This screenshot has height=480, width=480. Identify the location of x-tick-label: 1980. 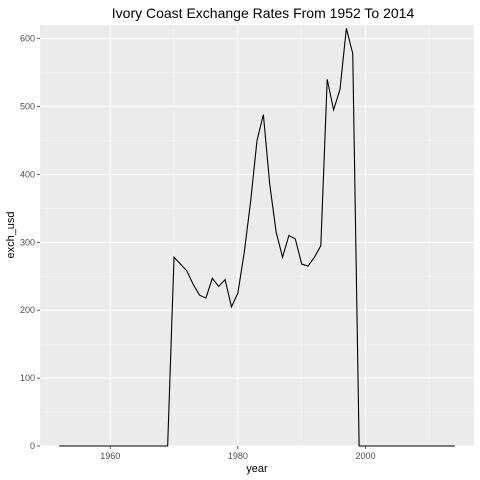
(238, 456).